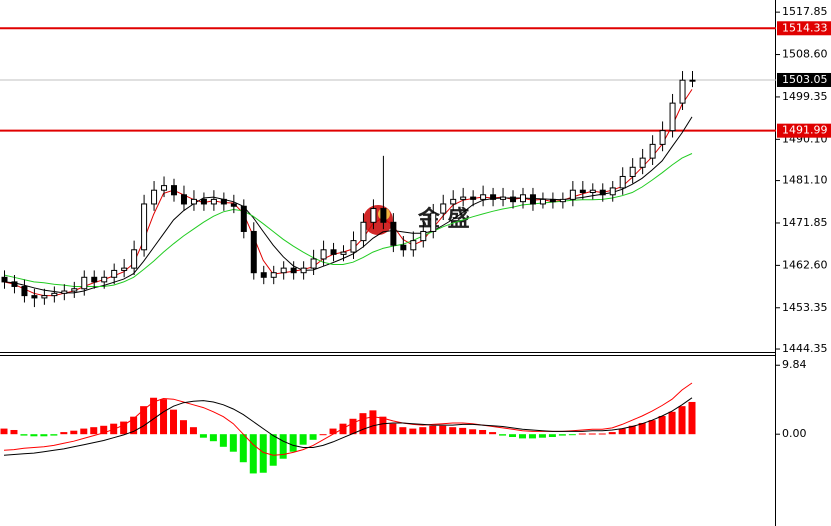 This screenshot has height=526, width=831. What do you see at coordinates (348, 419) in the screenshot?
I see `macd-line` at bounding box center [348, 419].